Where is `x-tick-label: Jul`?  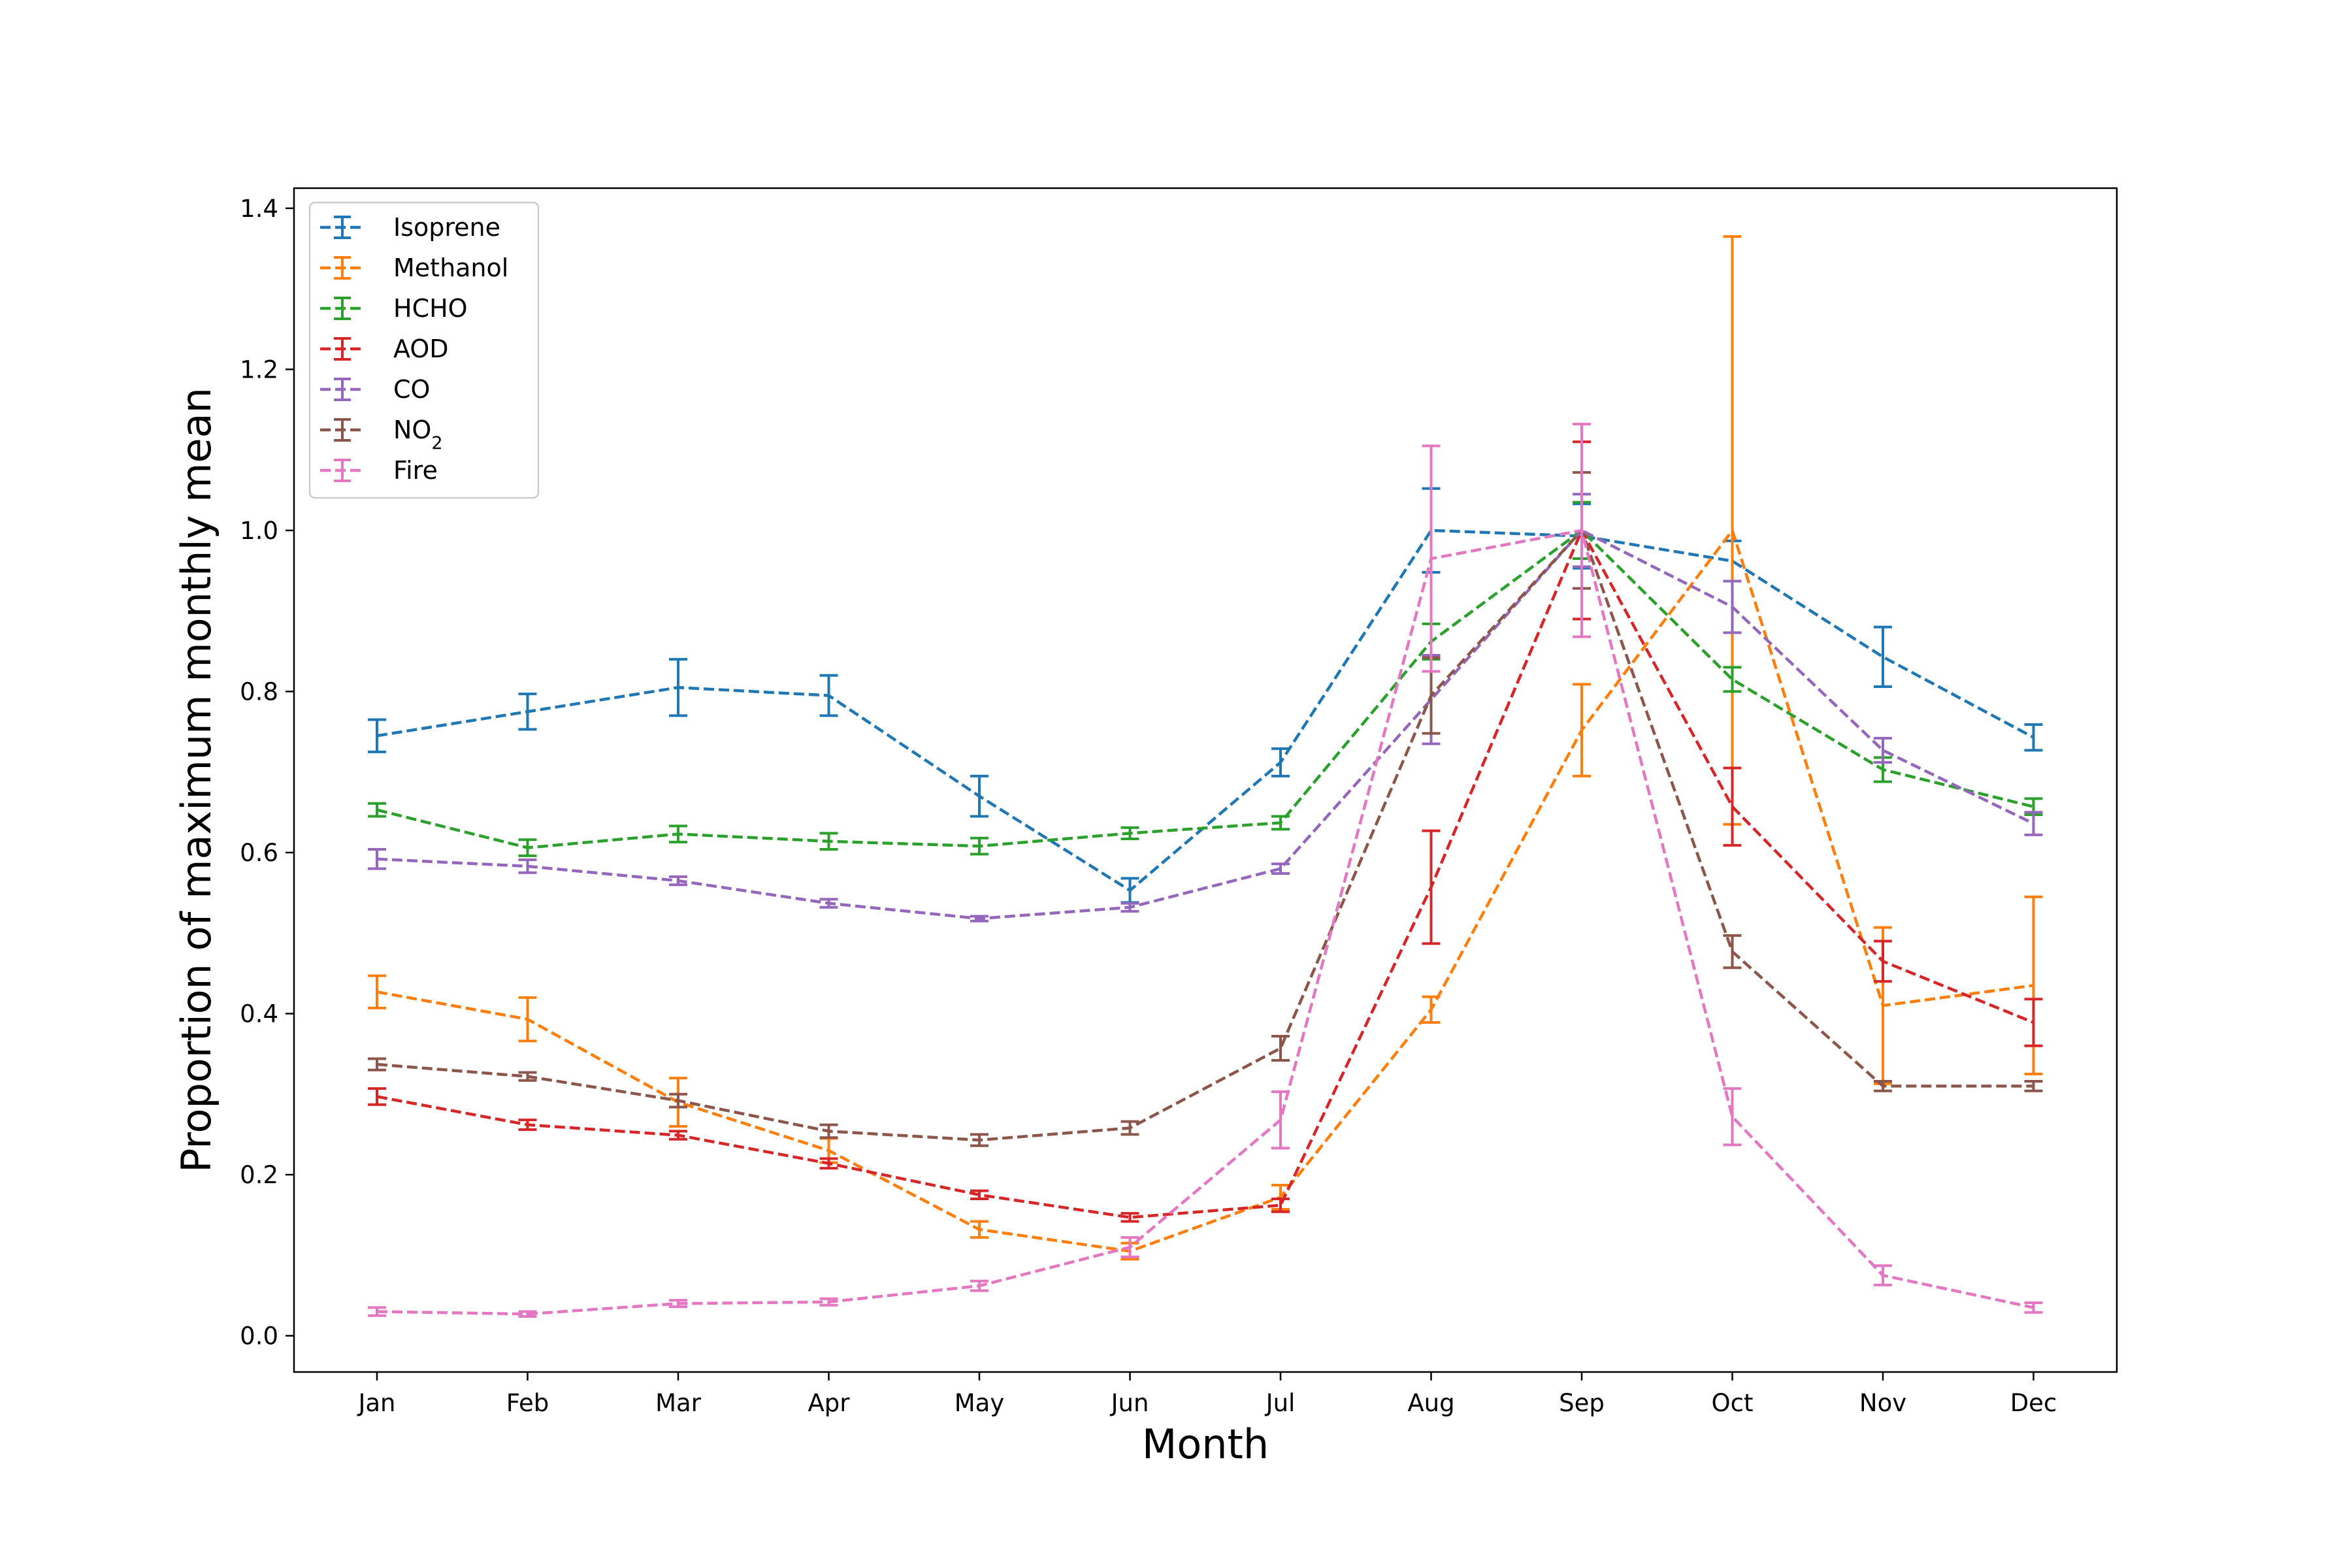 x-tick-label: Jul is located at coordinates (1280, 1403).